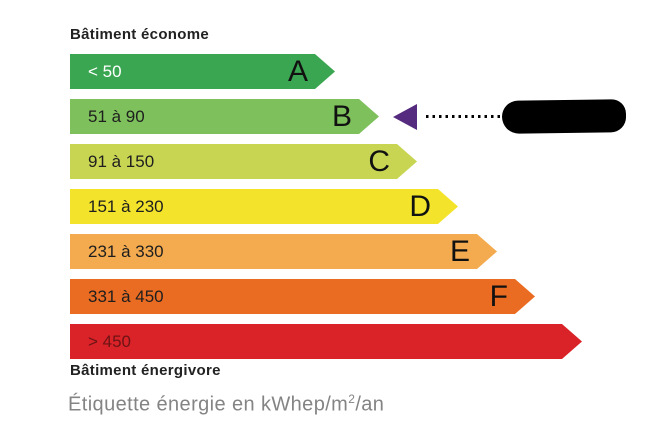 This screenshot has height=441, width=667. Describe the element at coordinates (208, 404) in the screenshot. I see `caption-prefix: Étiquette énergie en kWhep/m` at that location.